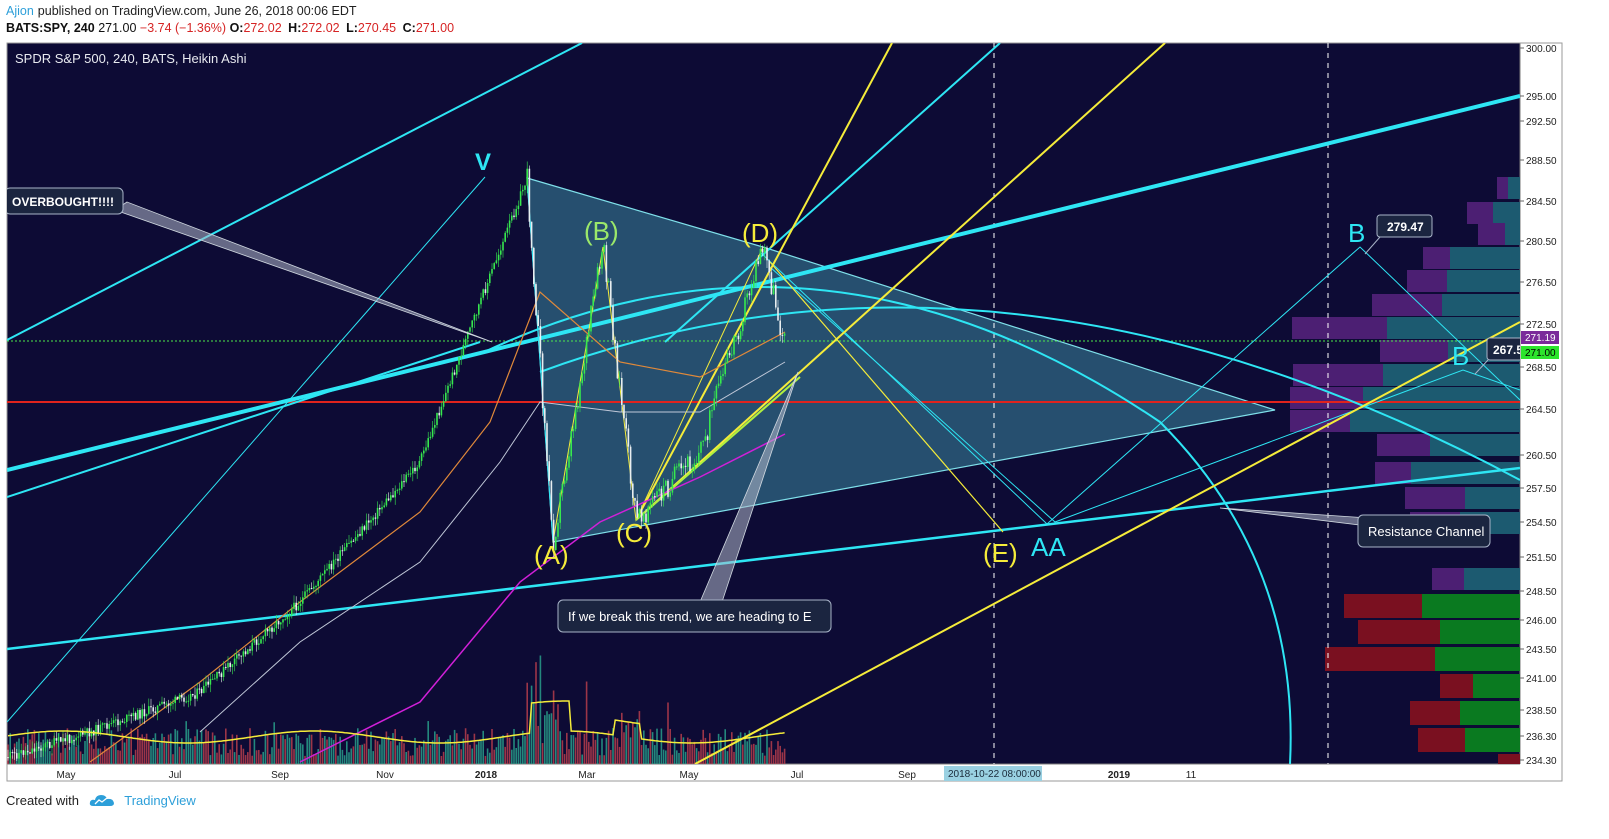 The width and height of the screenshot is (1609, 839). What do you see at coordinates (694, 616) in the screenshot?
I see `break-trend-callout` at bounding box center [694, 616].